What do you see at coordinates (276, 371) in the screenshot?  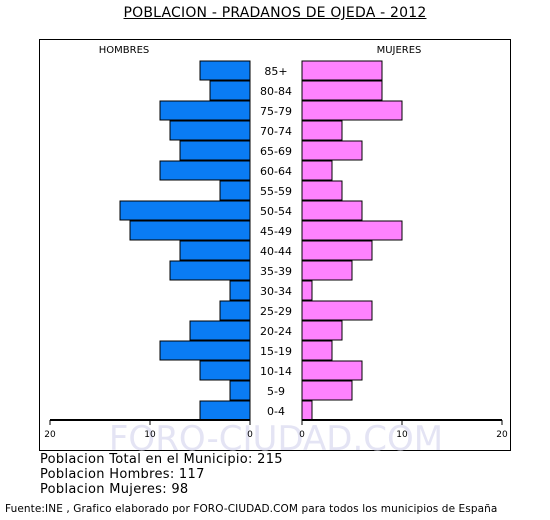 I see `age-label-10-14: 10-14` at bounding box center [276, 371].